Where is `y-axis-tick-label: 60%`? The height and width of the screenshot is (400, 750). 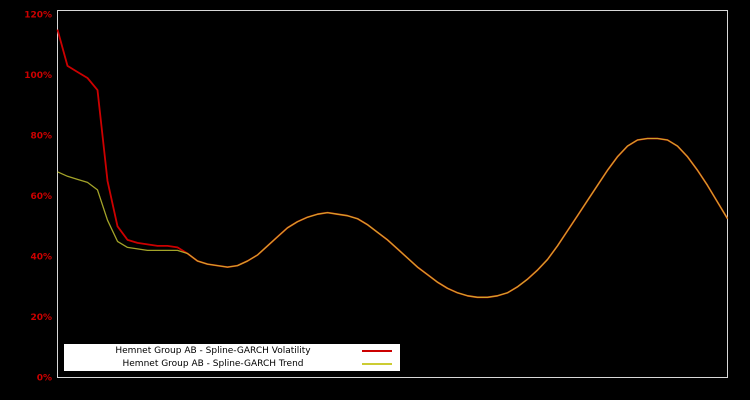 y-axis-tick-label: 60% is located at coordinates (41, 197).